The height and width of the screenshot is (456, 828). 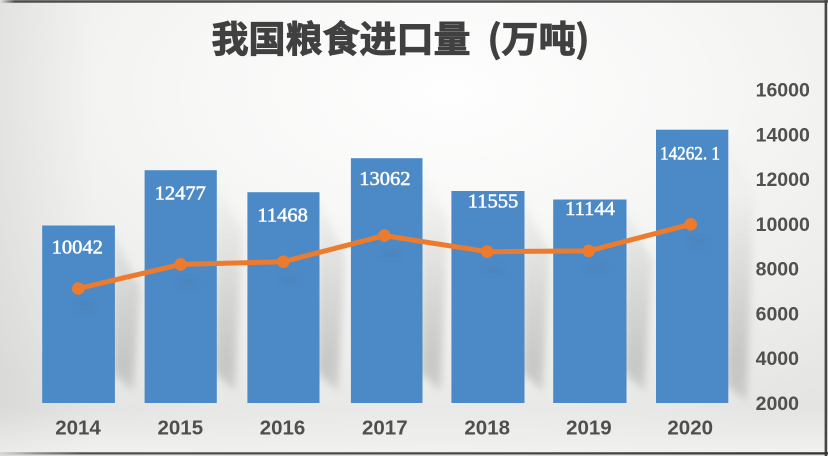 What do you see at coordinates (783, 225) in the screenshot?
I see `svg-text: 10000` at bounding box center [783, 225].